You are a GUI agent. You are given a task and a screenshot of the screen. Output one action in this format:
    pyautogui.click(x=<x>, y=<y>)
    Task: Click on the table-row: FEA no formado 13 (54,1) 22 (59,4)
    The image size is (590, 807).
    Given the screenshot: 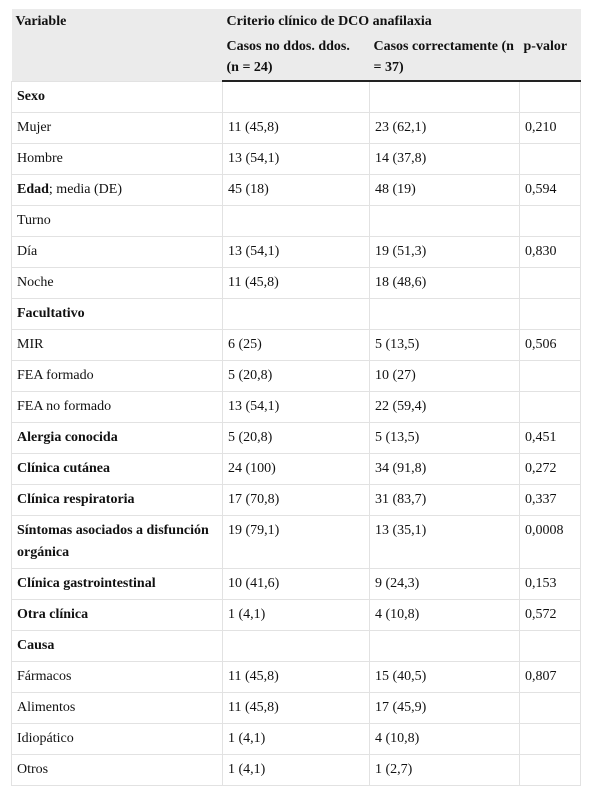 What is the action you would take?
    pyautogui.click(x=296, y=407)
    